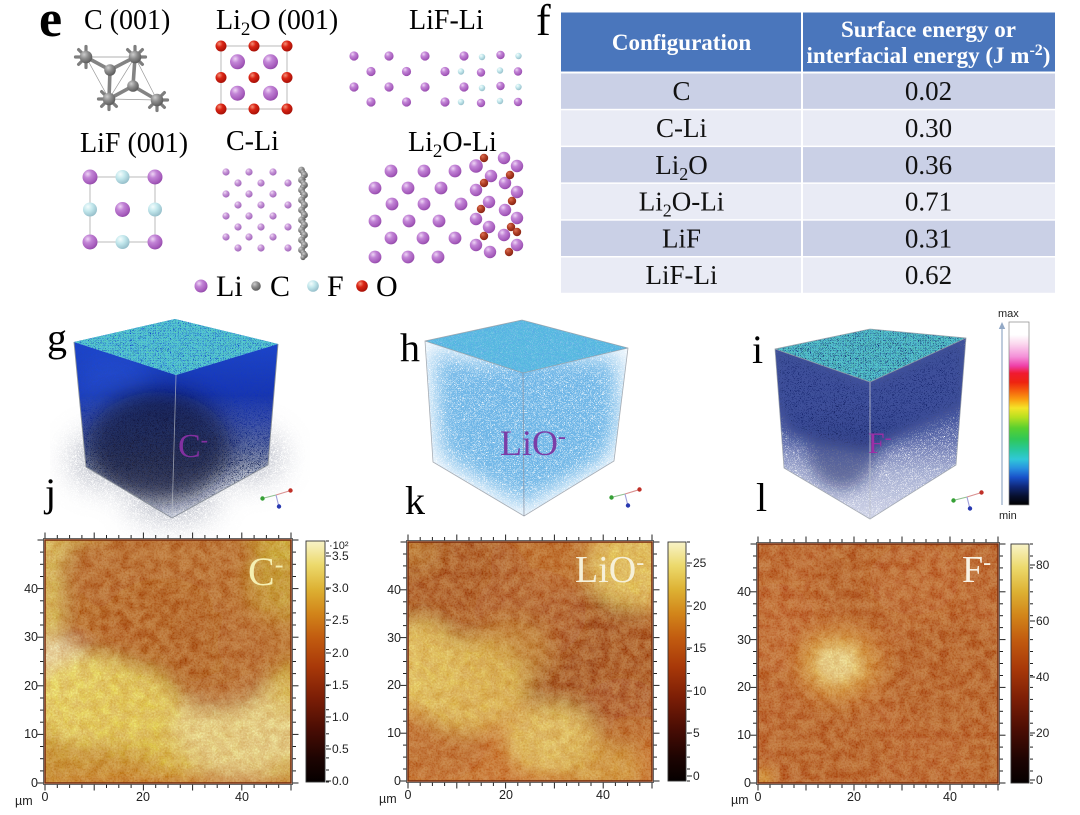 This screenshot has height=815, width=1080. Describe the element at coordinates (928, 165) in the screenshot. I see `svg-text: 0.36` at that location.